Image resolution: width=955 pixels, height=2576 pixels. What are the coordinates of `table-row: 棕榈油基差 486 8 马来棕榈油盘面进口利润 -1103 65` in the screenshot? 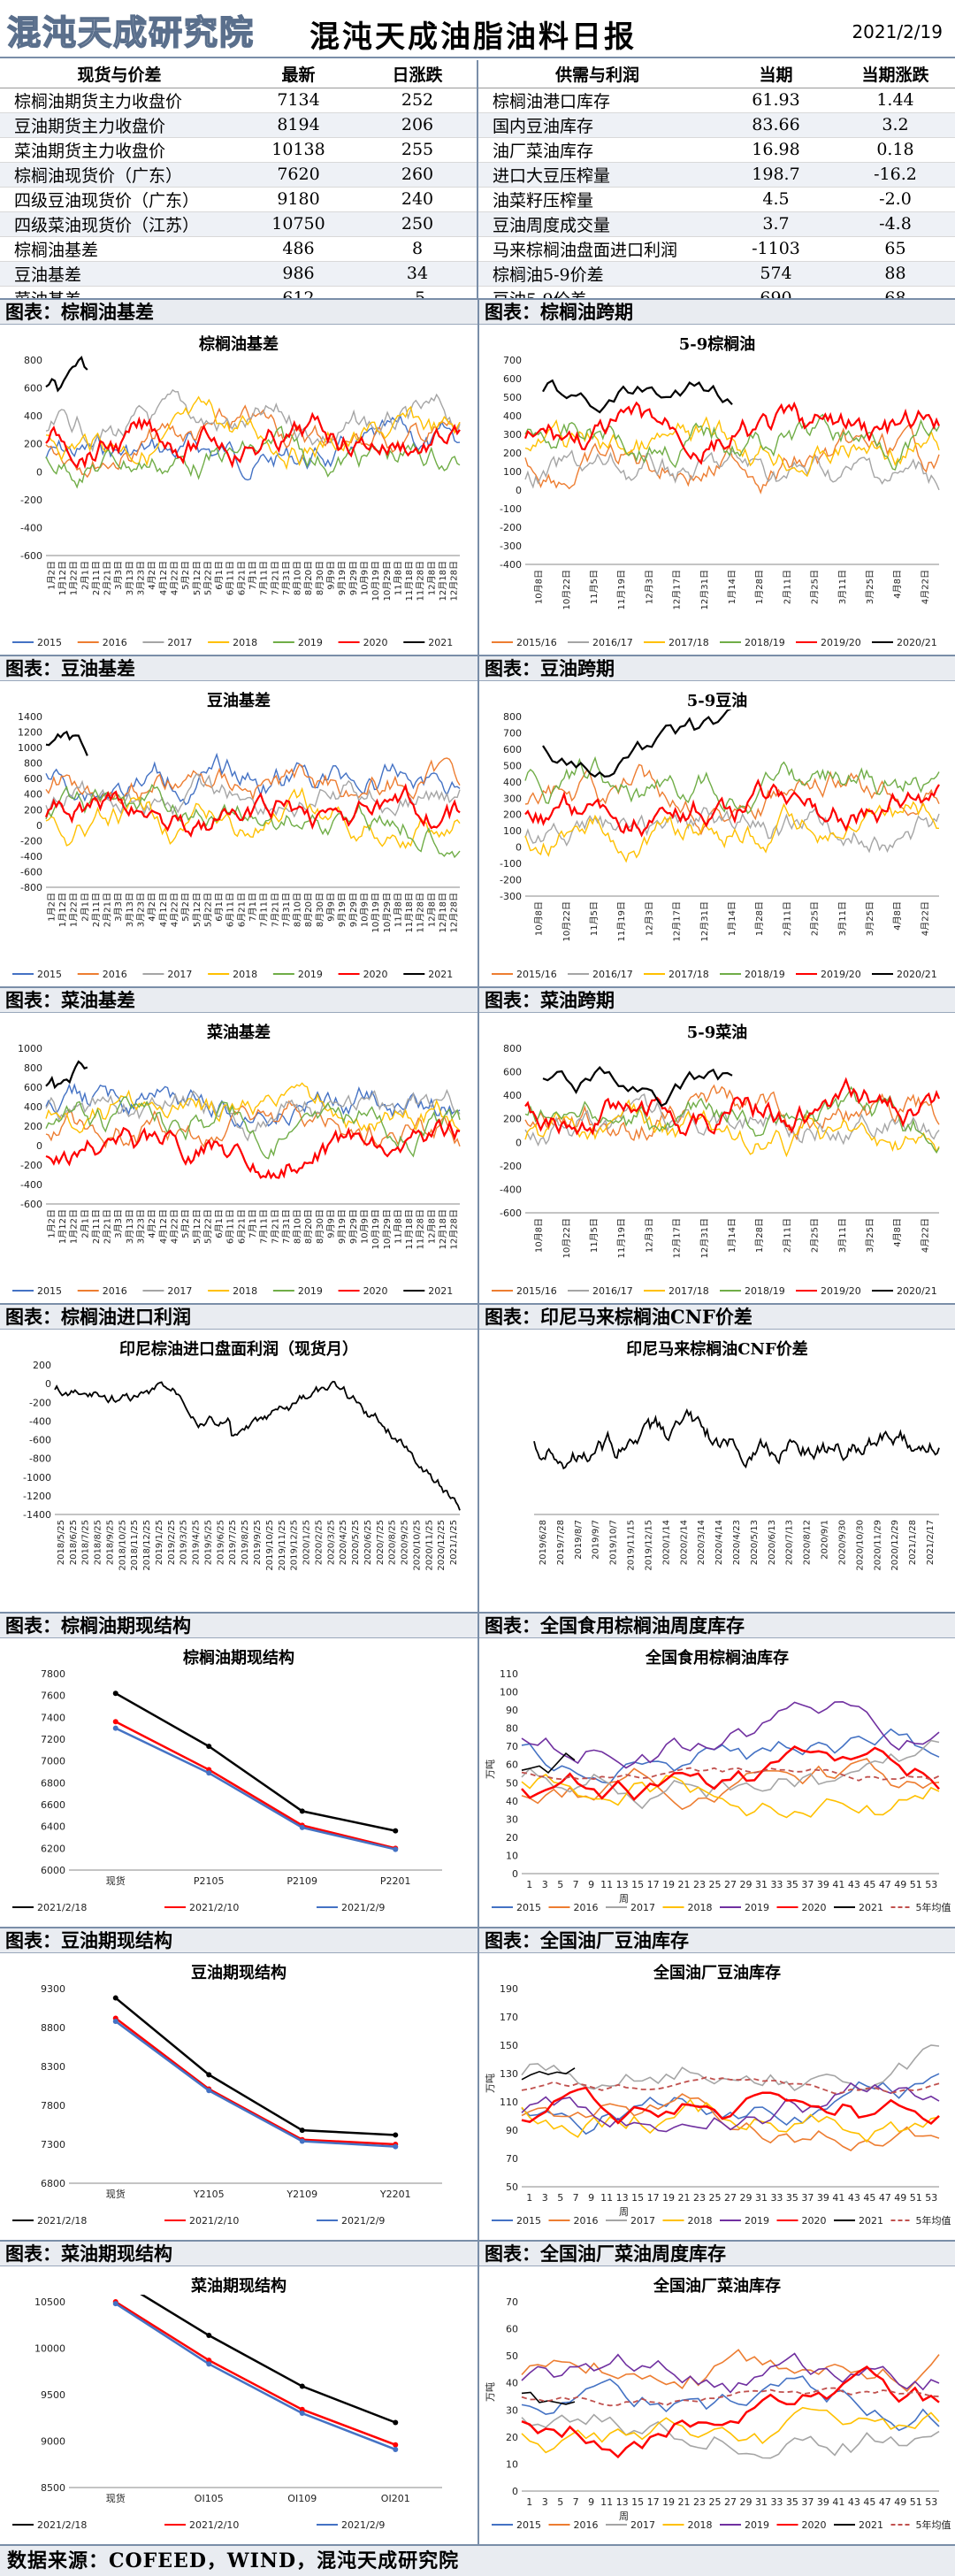 It's located at (477, 249).